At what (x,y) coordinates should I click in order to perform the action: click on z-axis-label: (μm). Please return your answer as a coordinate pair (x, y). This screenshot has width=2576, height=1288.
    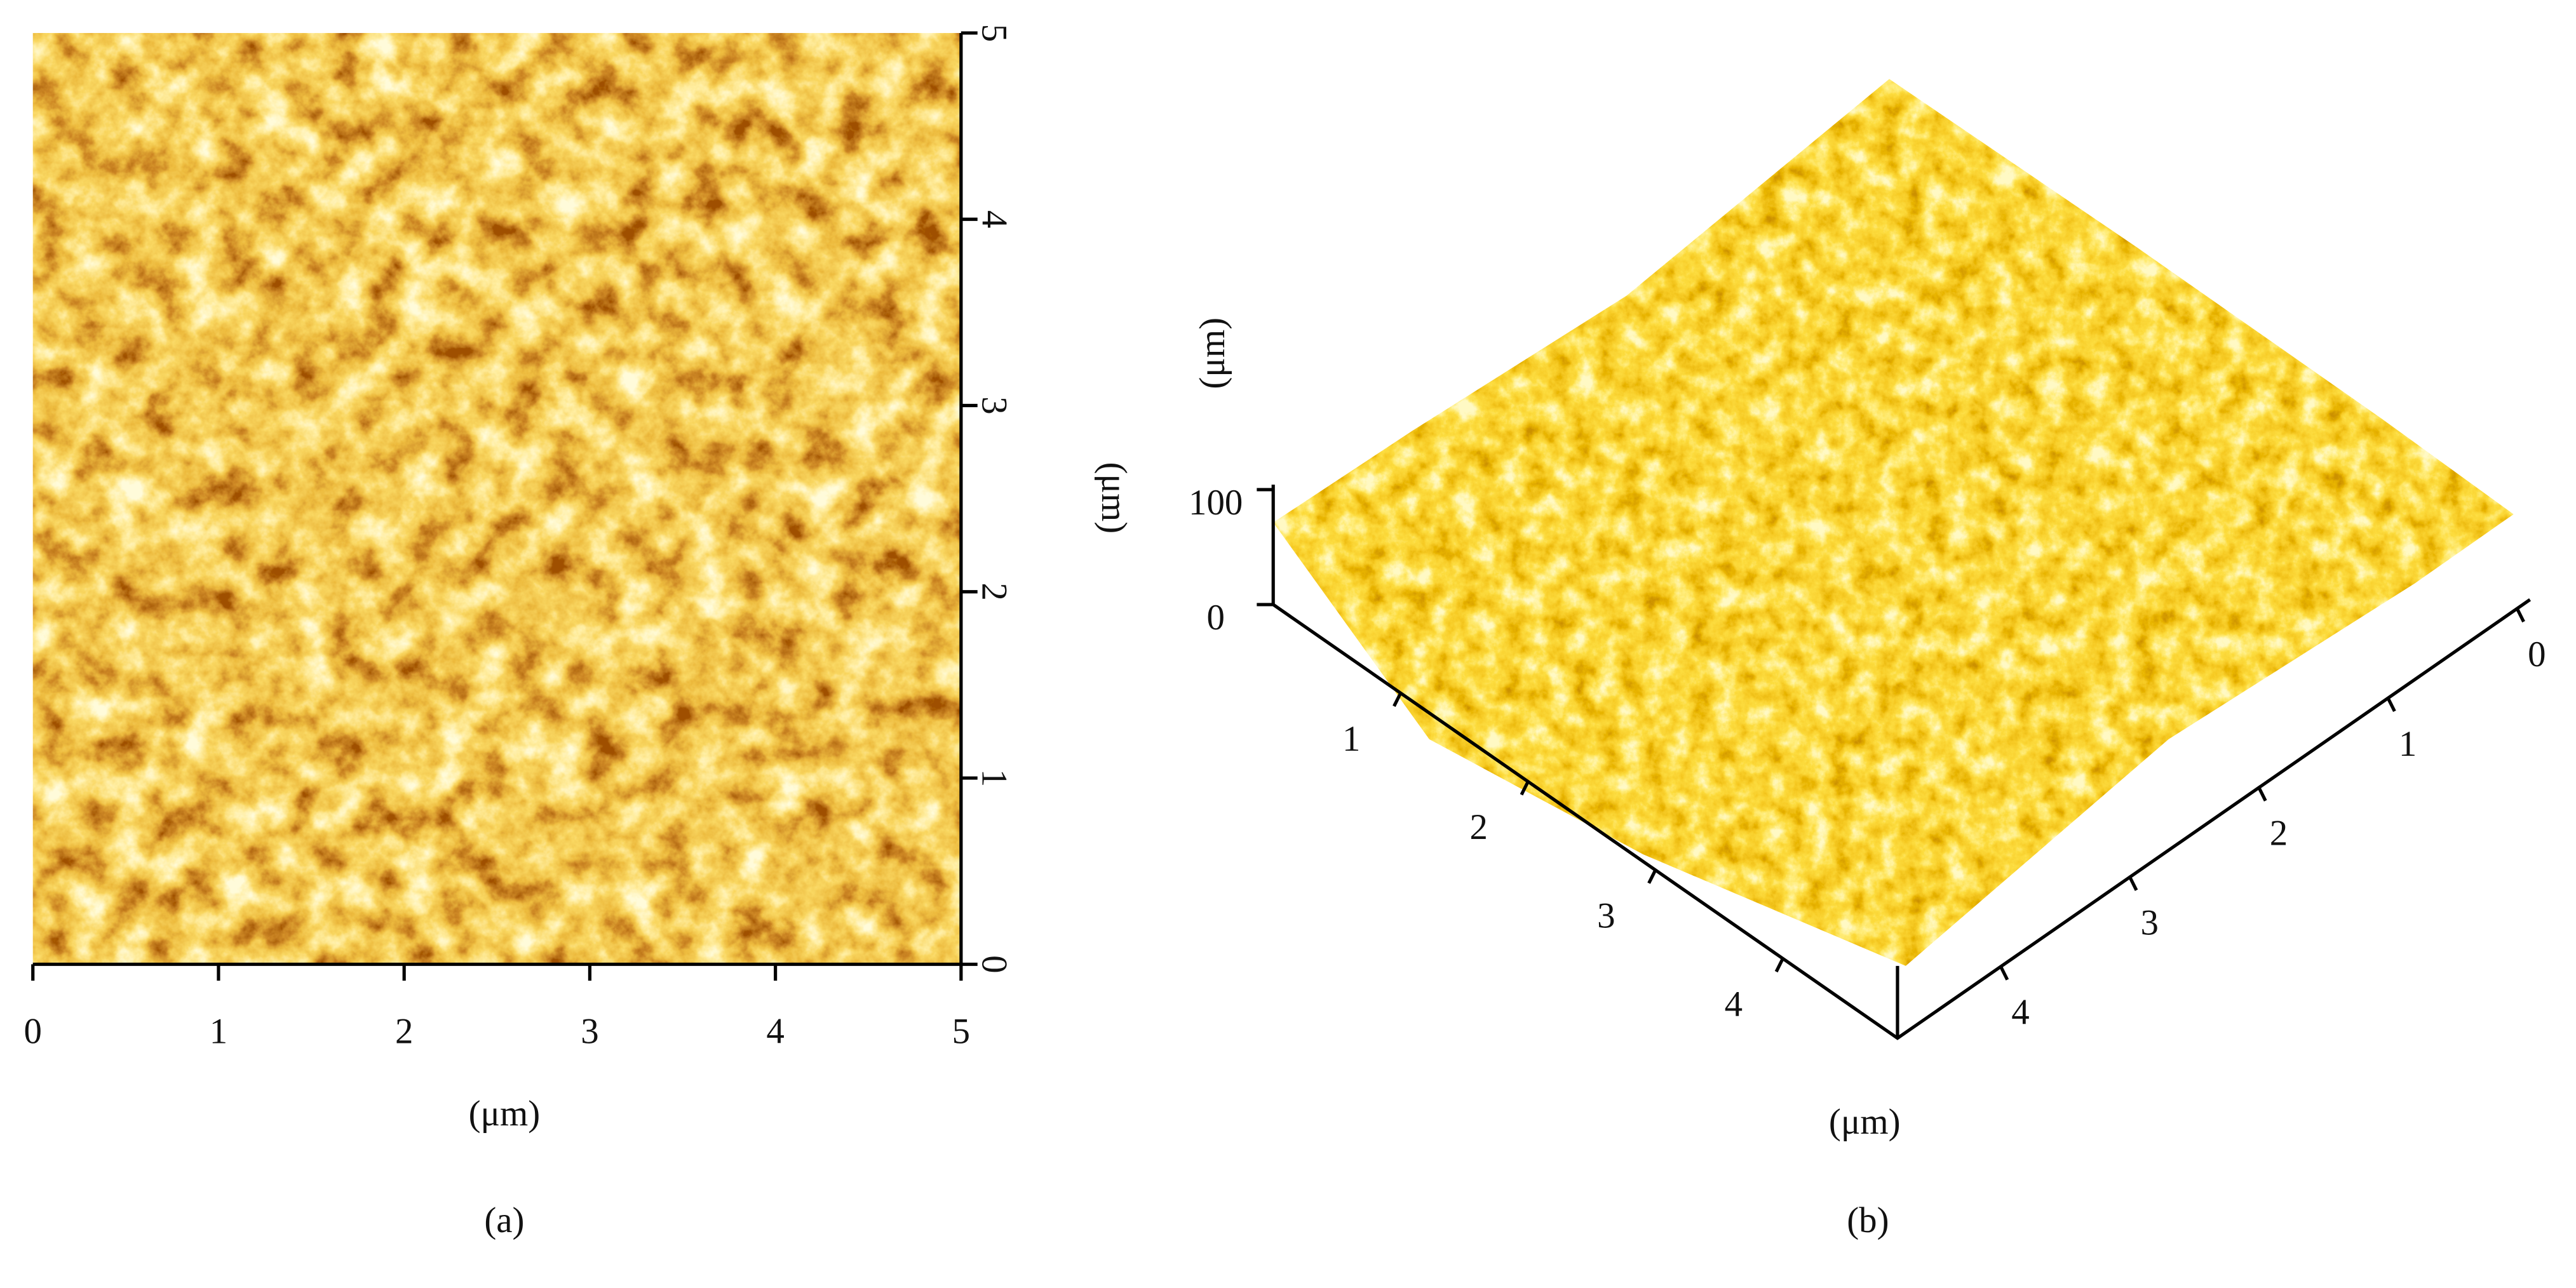
    Looking at the image, I should click on (1212, 353).